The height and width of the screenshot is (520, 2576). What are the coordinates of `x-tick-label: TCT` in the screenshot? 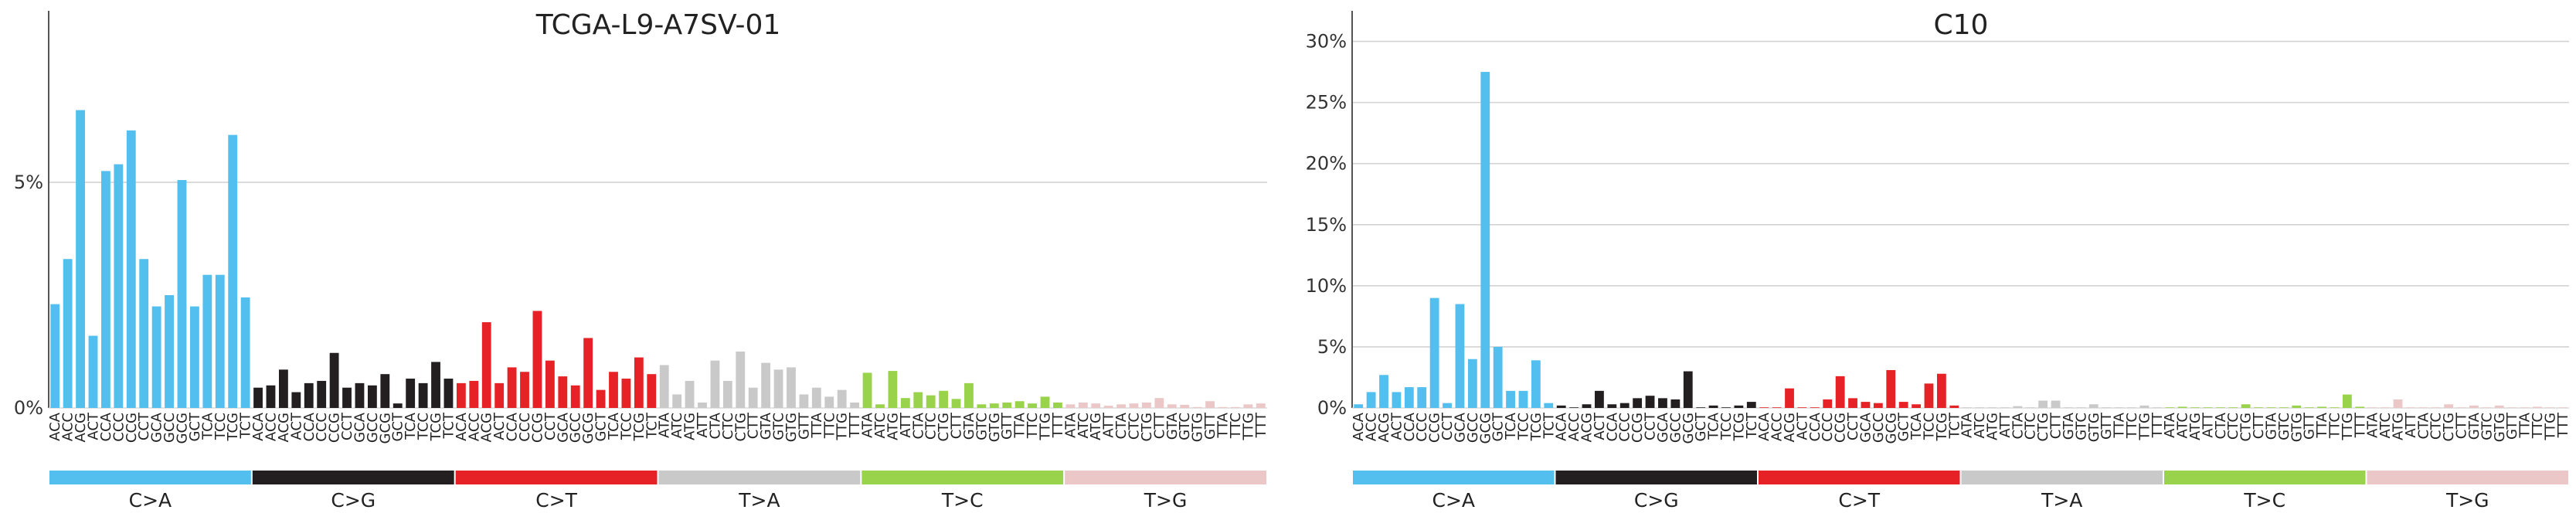 It's located at (652, 426).